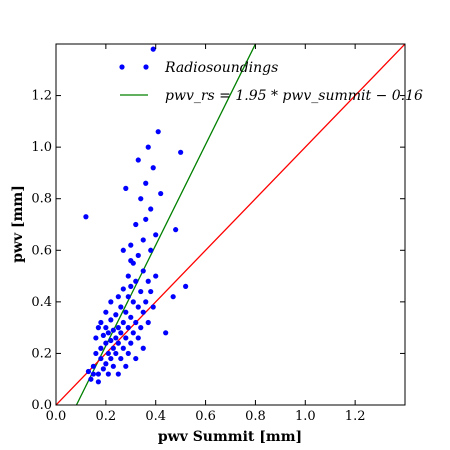 Image resolution: width=450 pixels, height=450 pixels. What do you see at coordinates (255, 416) in the screenshot?
I see `x-tick-label: 0.8` at bounding box center [255, 416].